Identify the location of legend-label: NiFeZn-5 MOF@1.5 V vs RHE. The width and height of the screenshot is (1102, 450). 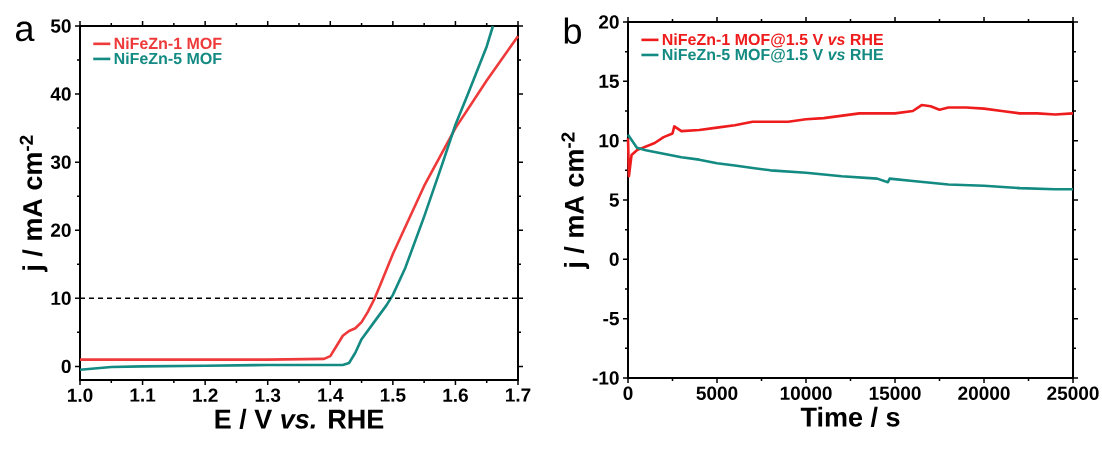
(773, 55).